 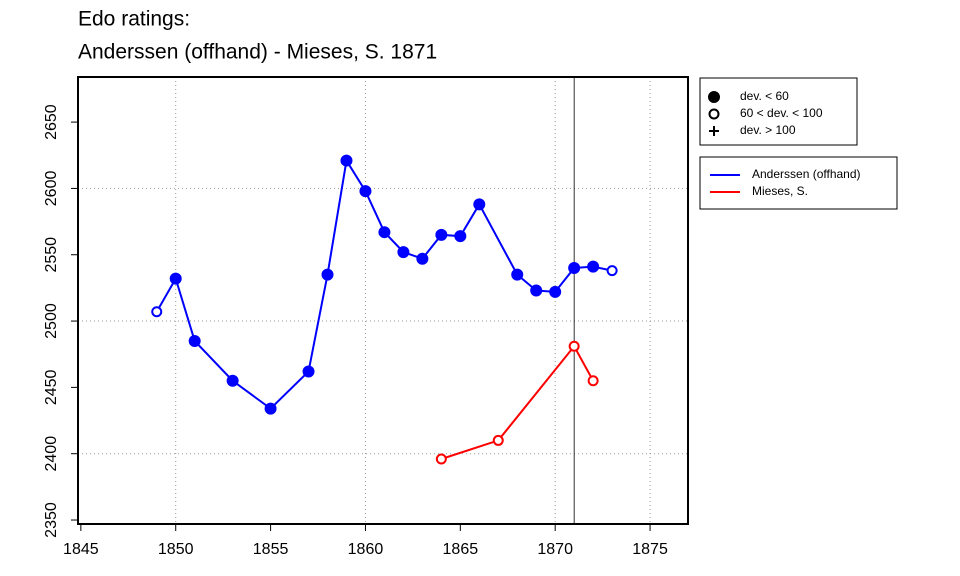 What do you see at coordinates (764, 96) in the screenshot?
I see `legend-label: dev. < 60` at bounding box center [764, 96].